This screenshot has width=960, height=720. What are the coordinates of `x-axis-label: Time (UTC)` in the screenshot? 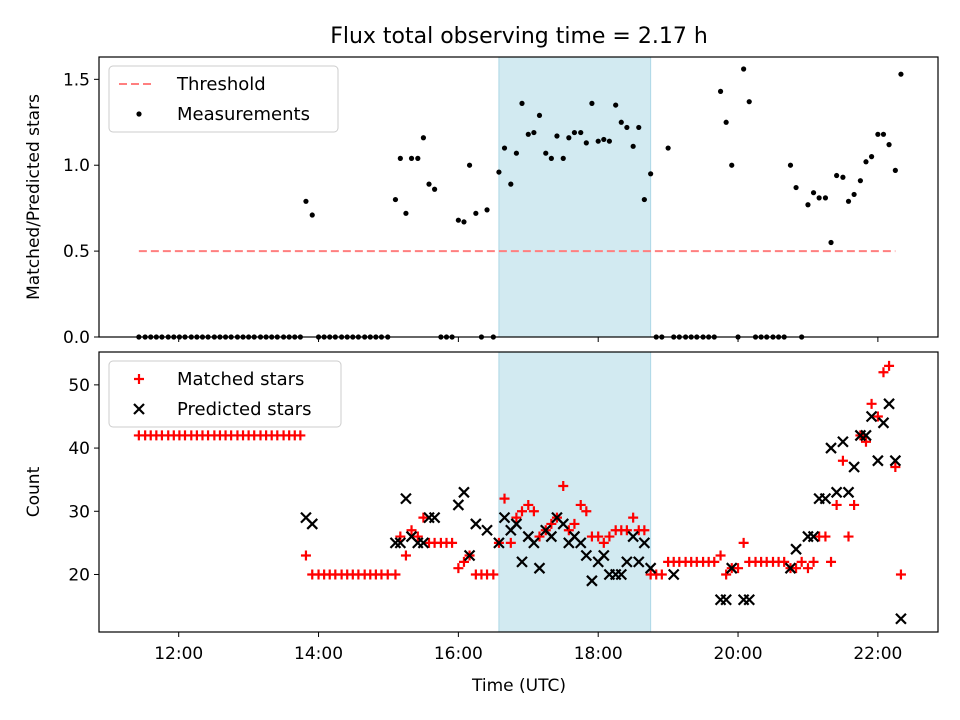 It's located at (518, 686).